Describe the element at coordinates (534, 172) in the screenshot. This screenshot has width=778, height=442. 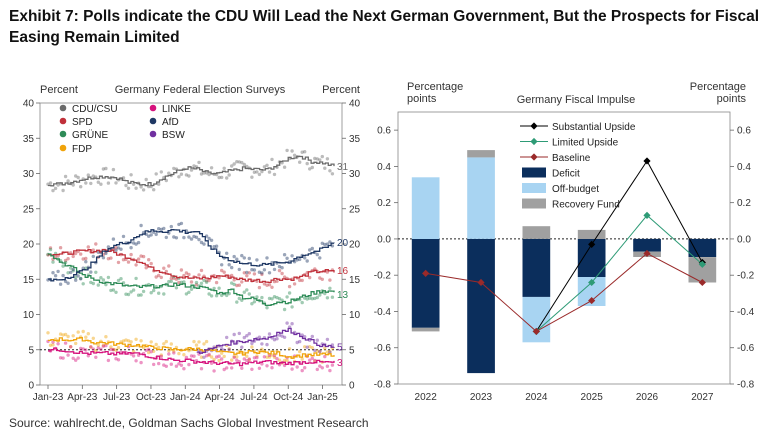
I see `deficit-legend-swatch` at that location.